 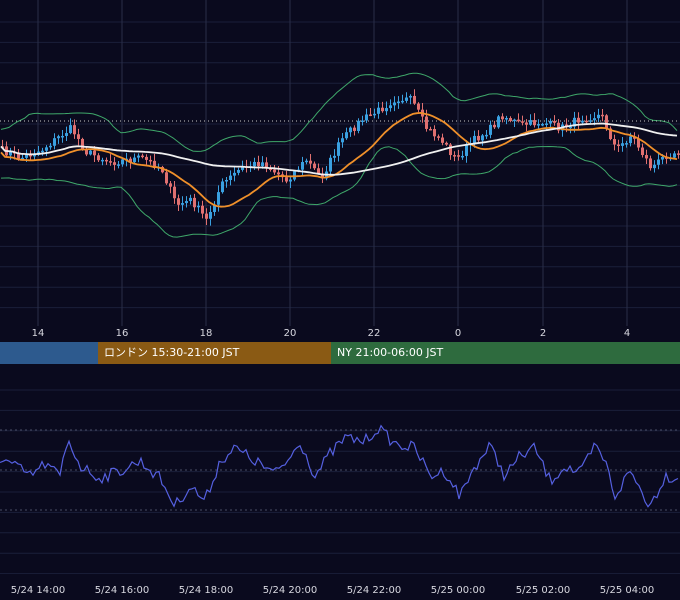 What do you see at coordinates (505, 353) in the screenshot?
I see `session-ny: NY 21:00-06:00 JST` at bounding box center [505, 353].